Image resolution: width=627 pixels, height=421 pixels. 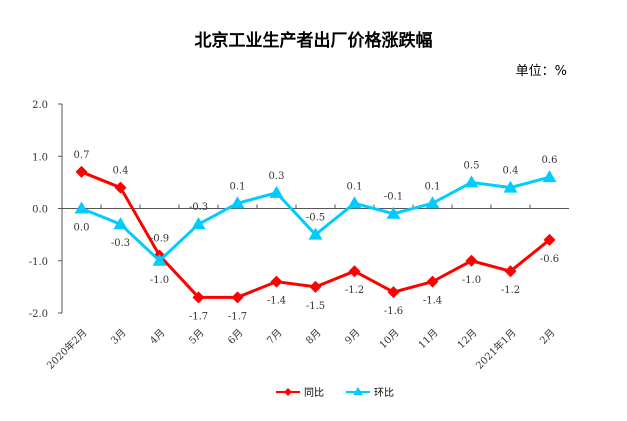 I want to click on data-label: 0.7, so click(x=82, y=155).